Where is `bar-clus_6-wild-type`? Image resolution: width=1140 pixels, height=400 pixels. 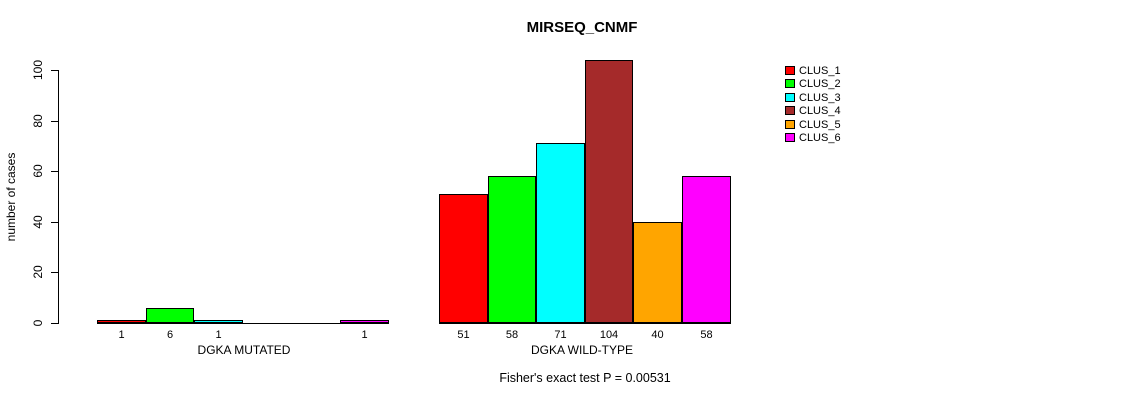
bar-clus_6-wild-type is located at coordinates (706, 249).